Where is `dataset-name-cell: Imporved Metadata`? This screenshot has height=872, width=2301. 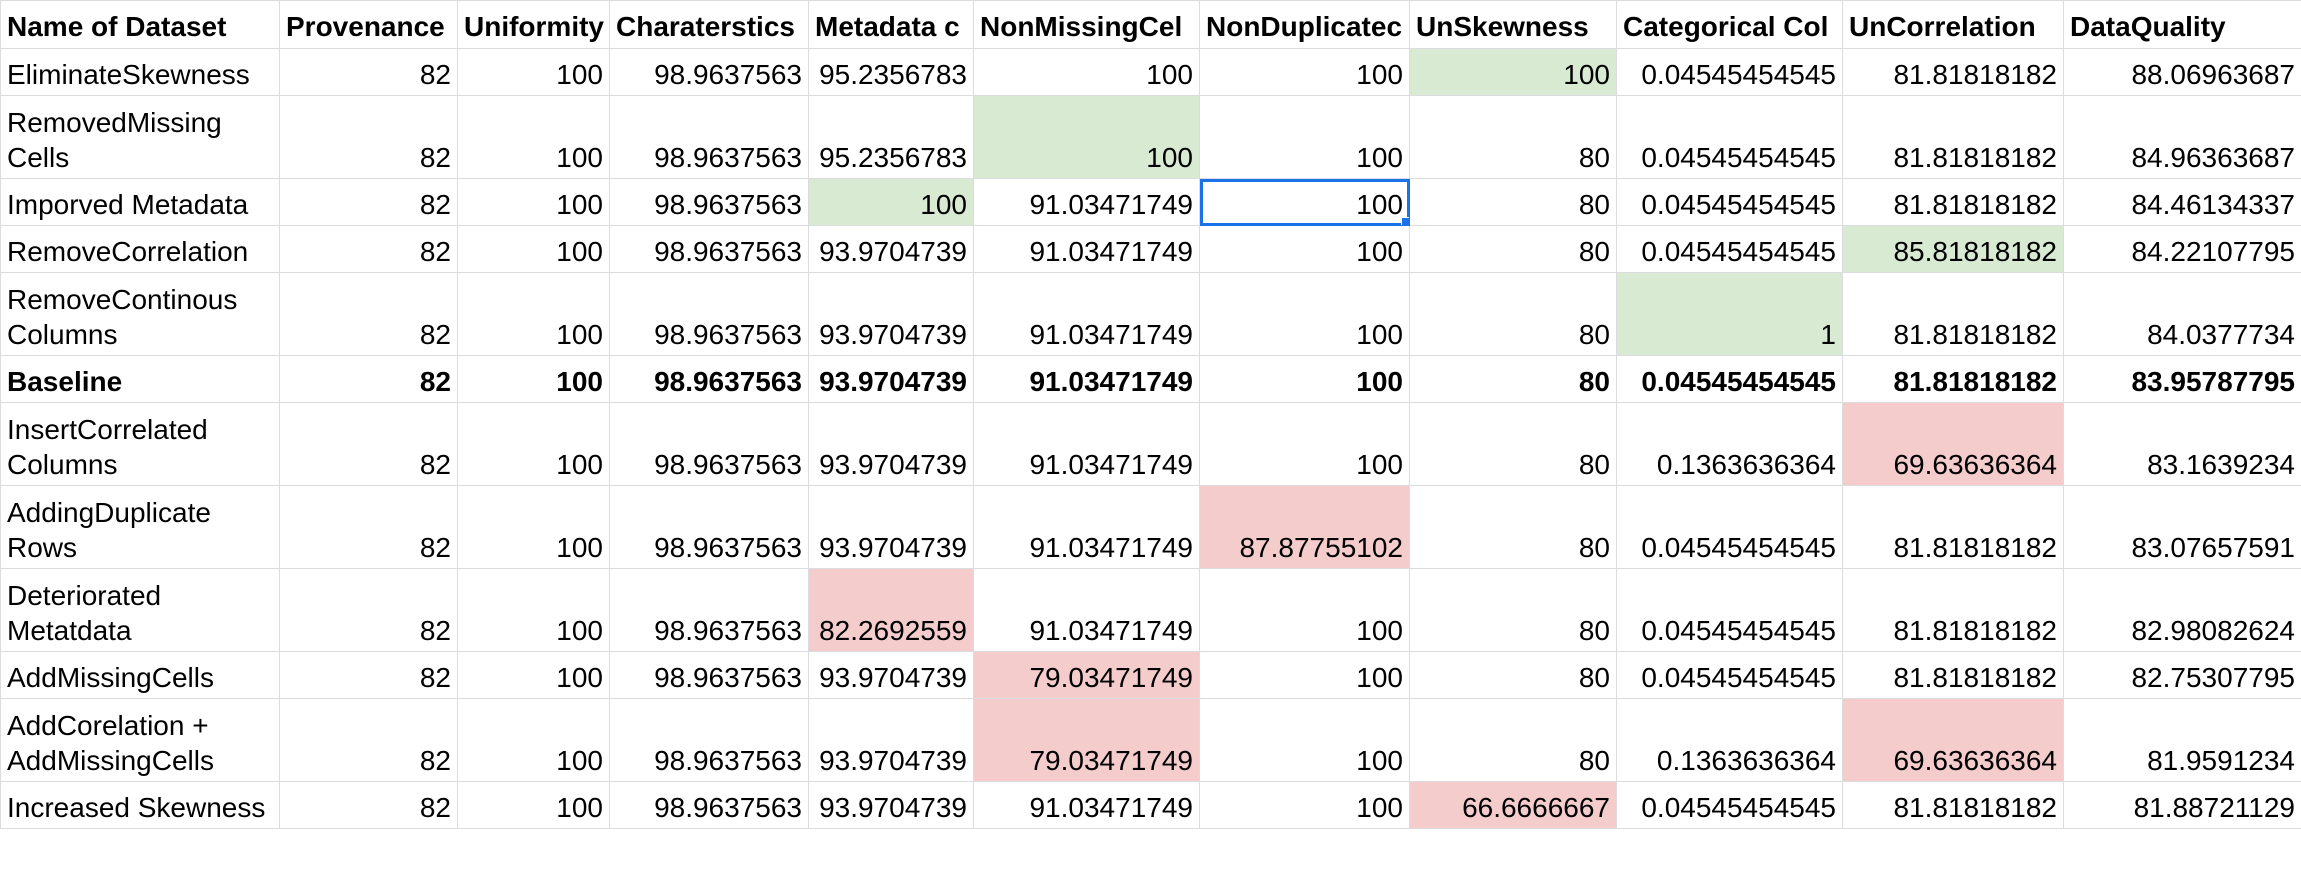 dataset-name-cell: Imporved Metadata is located at coordinates (140, 202).